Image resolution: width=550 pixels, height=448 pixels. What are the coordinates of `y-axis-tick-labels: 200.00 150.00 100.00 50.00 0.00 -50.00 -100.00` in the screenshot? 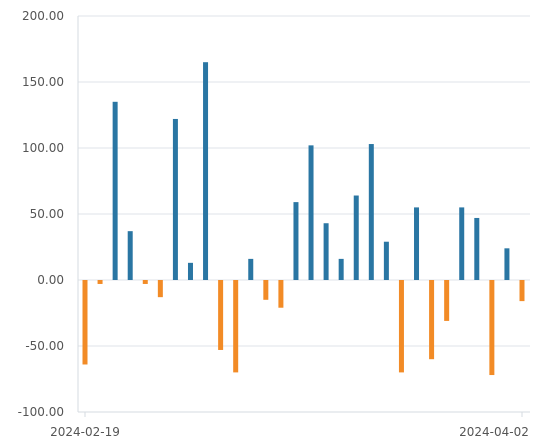 It's located at (41, 214).